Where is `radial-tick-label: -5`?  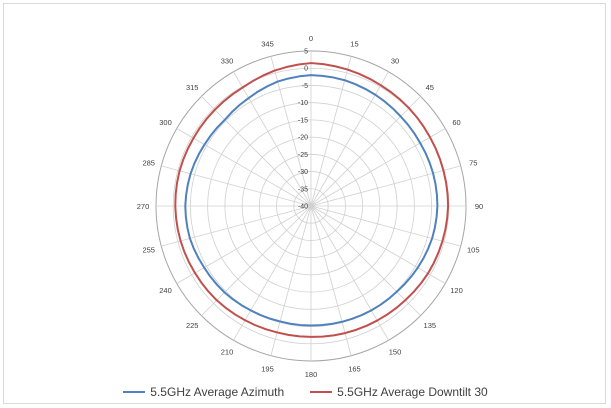 radial-tick-label: -5 is located at coordinates (305, 86).